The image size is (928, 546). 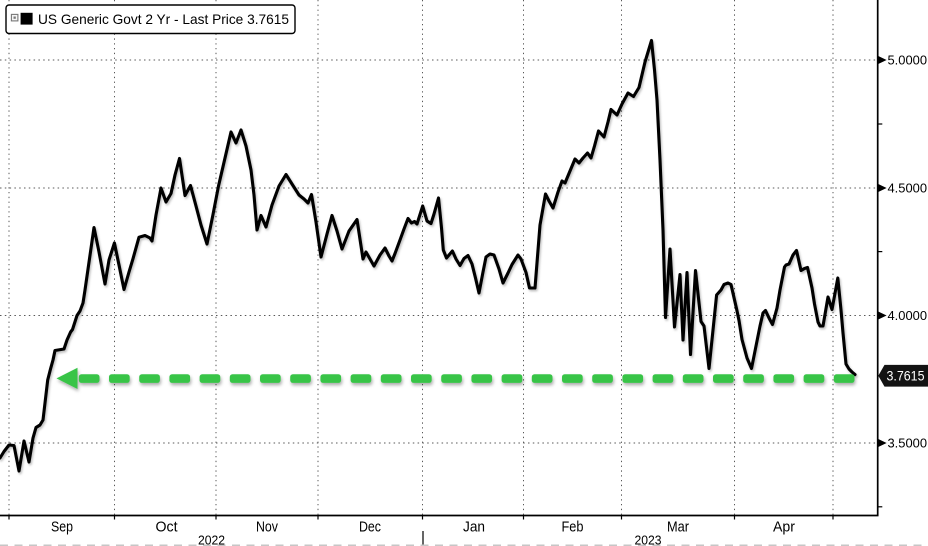 What do you see at coordinates (908, 60) in the screenshot?
I see `svg-text: 5.0000` at bounding box center [908, 60].